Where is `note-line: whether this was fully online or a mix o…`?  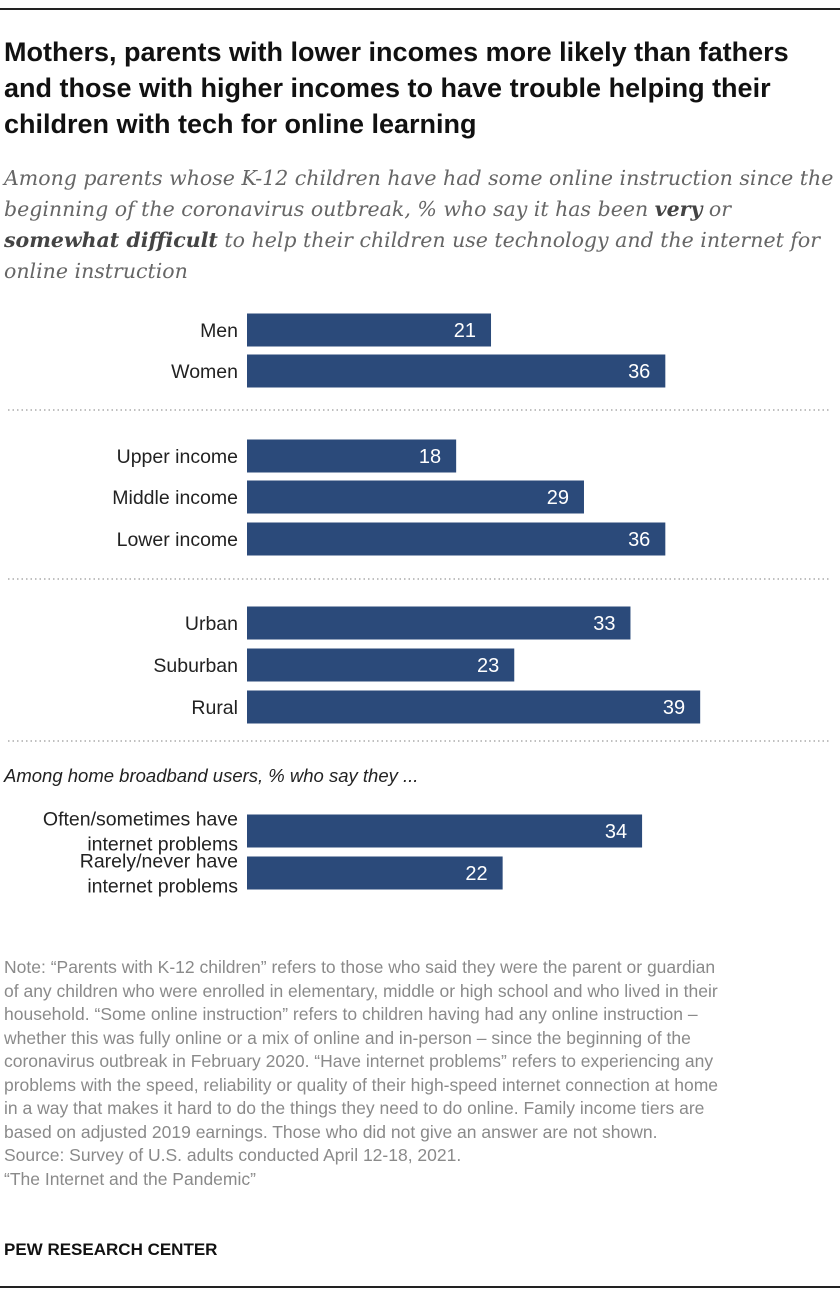 note-line: whether this was fully online or a mix o… is located at coordinates (347, 1037).